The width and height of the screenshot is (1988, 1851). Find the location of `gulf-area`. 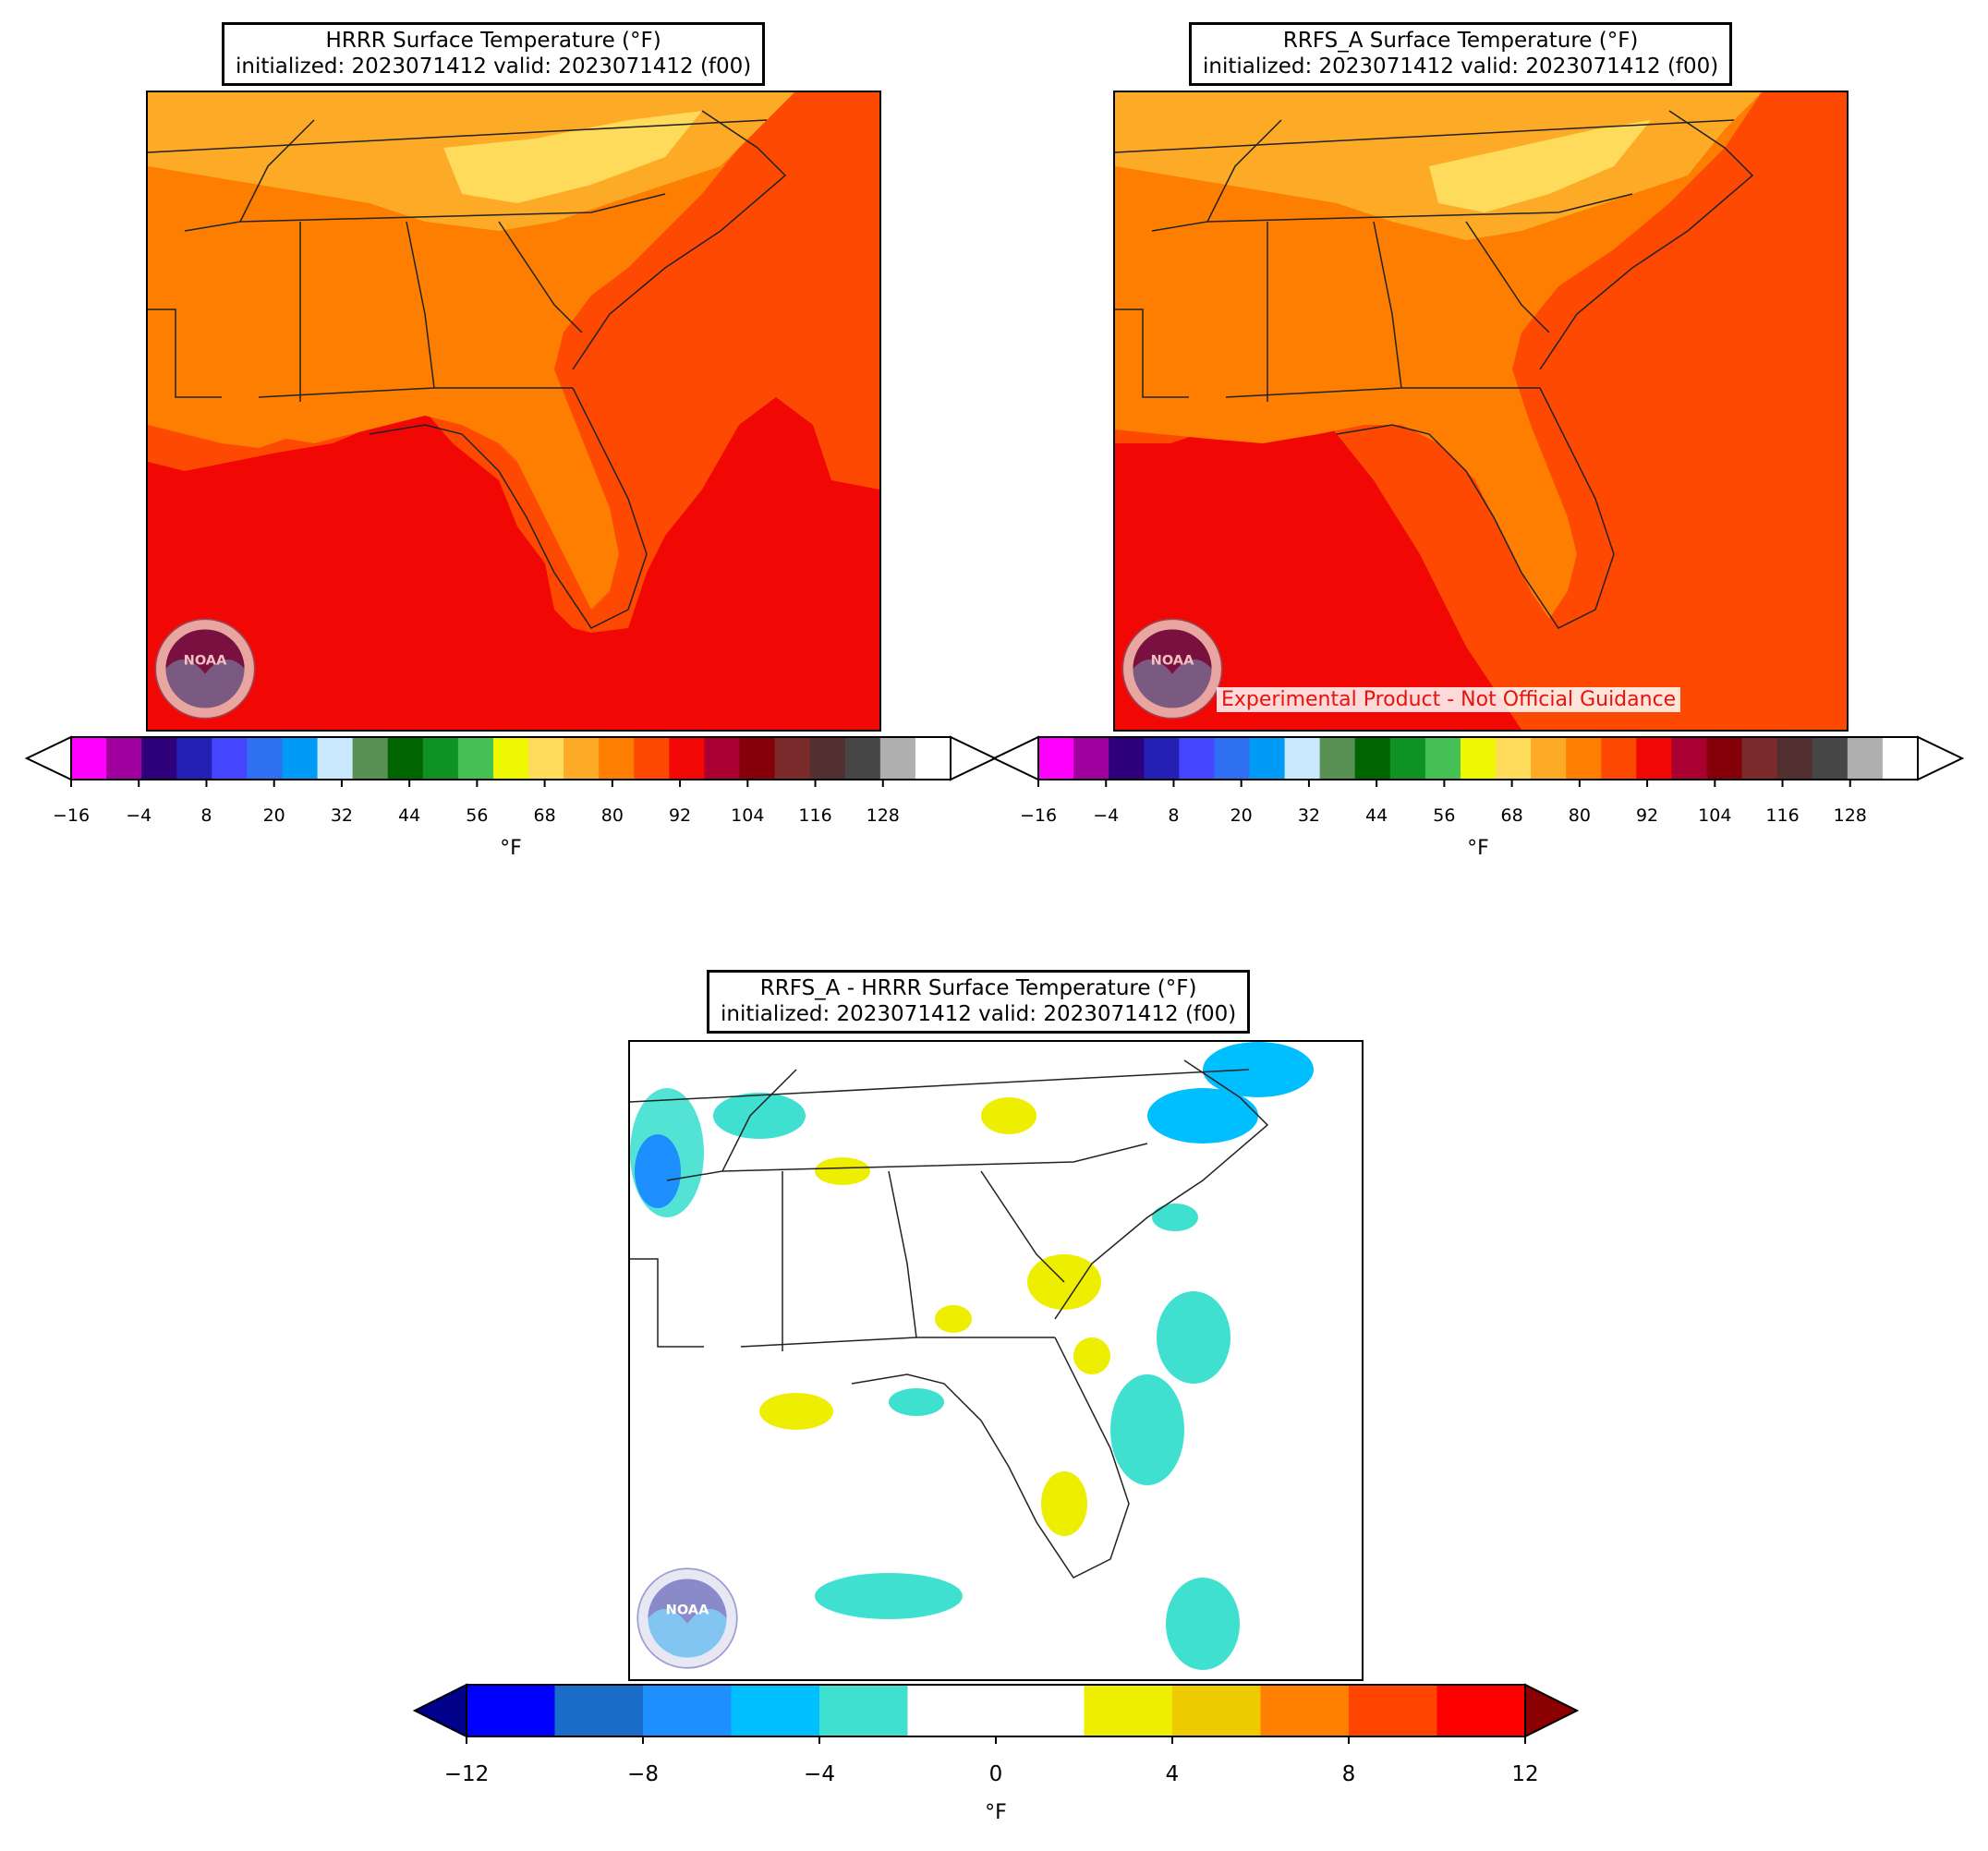

gulf-area is located at coordinates (513, 564).